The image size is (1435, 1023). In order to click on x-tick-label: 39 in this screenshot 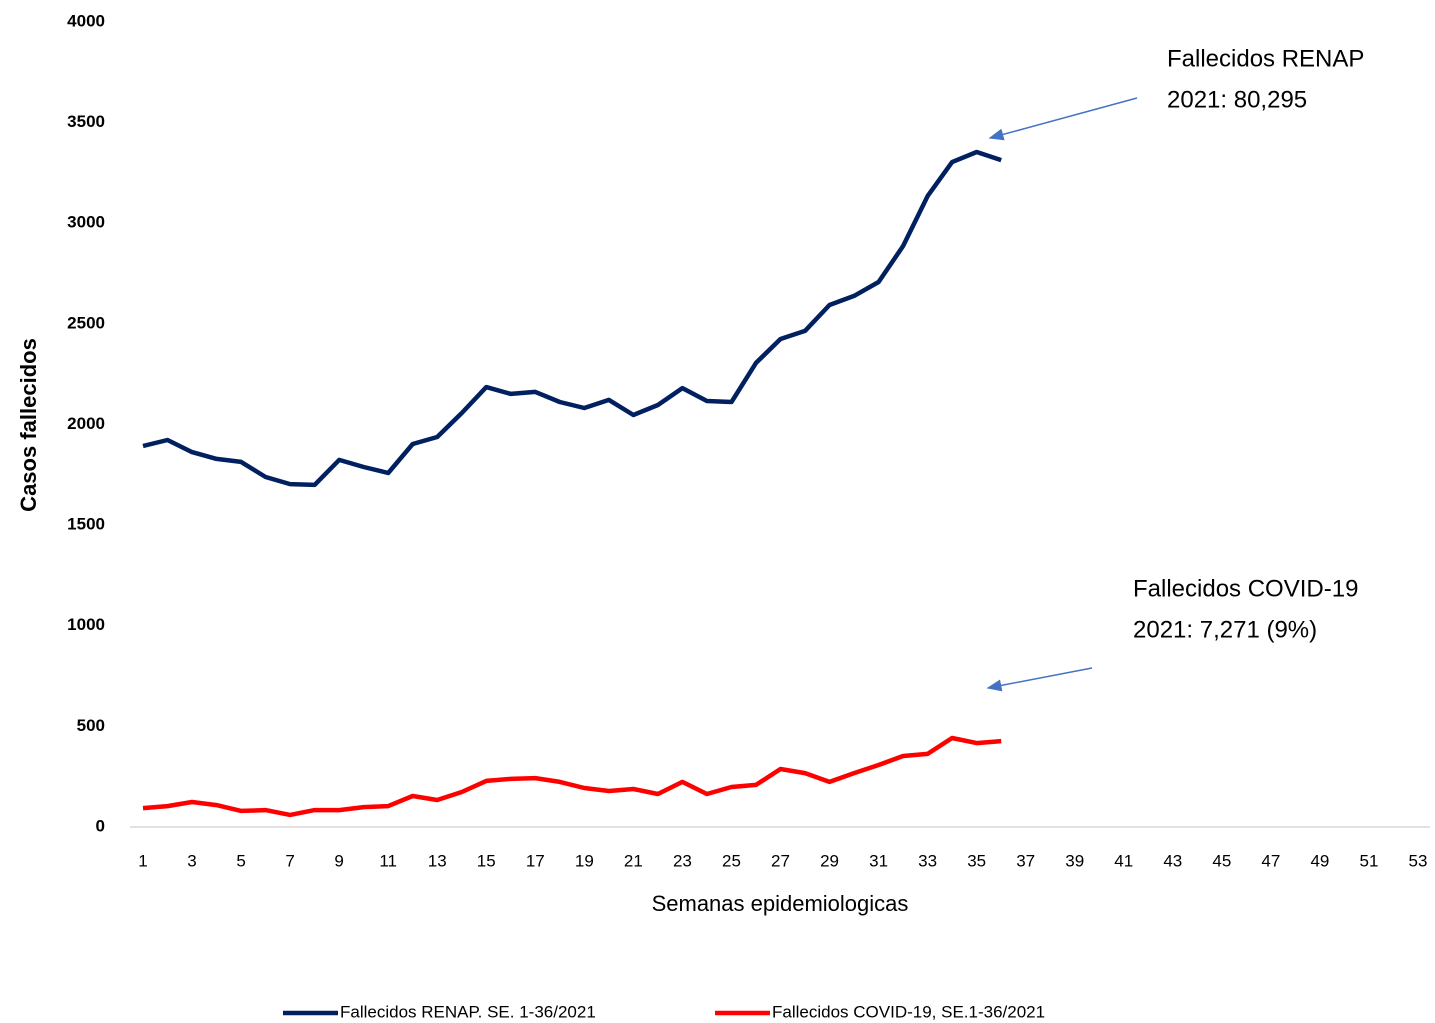, I will do `click(1074, 860)`.